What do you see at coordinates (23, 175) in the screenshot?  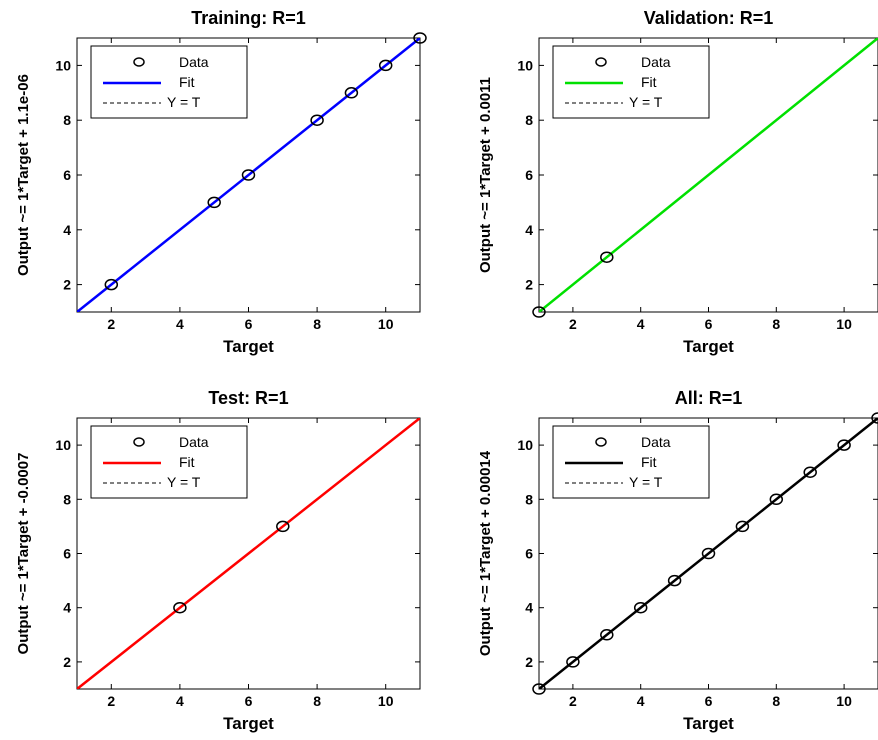 I see `y-axis-label: Output ~= 1*Target + 1.1e-06` at bounding box center [23, 175].